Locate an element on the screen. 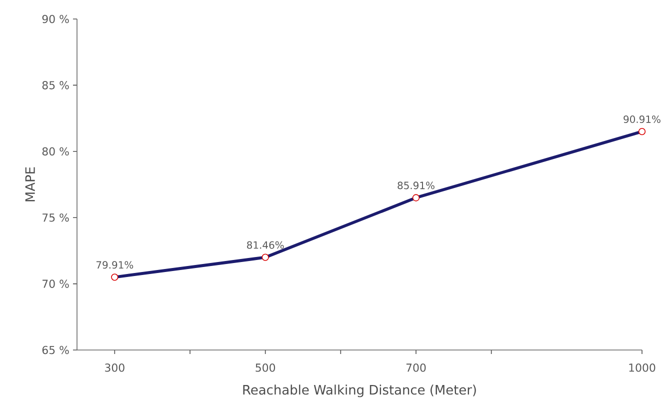  y-tick-label: 85 % is located at coordinates (55, 85).